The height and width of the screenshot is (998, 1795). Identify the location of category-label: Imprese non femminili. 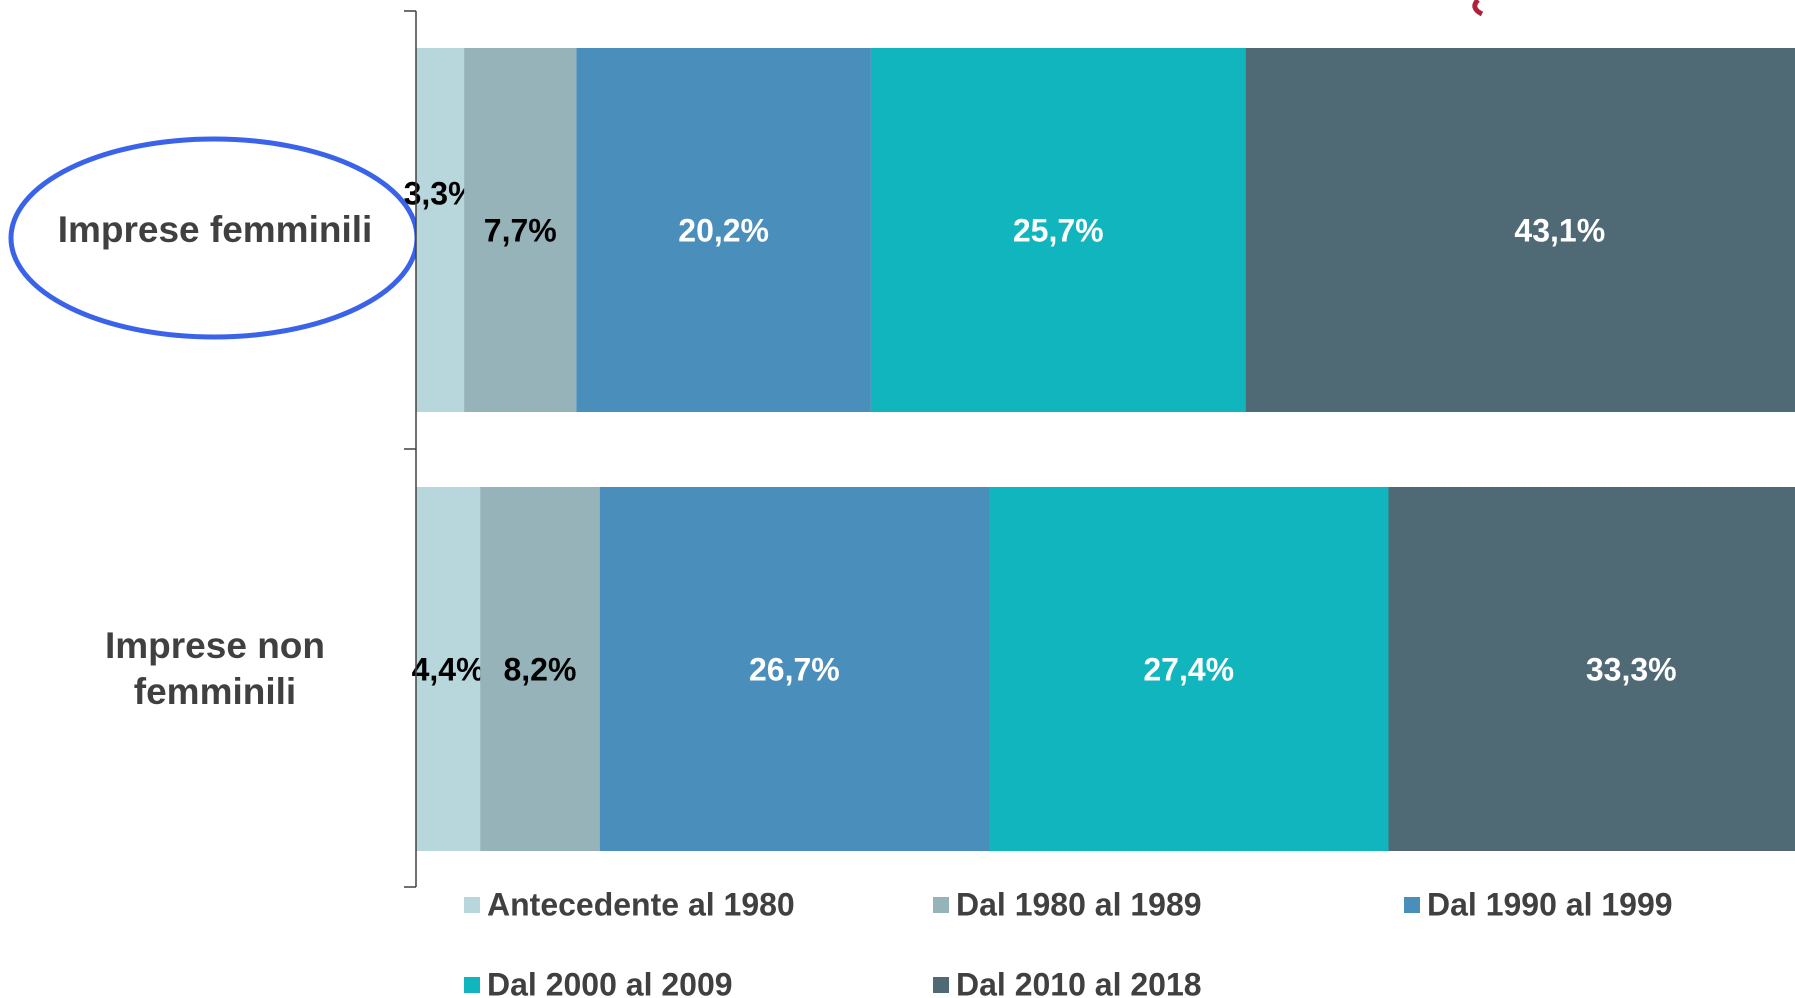
(215, 668).